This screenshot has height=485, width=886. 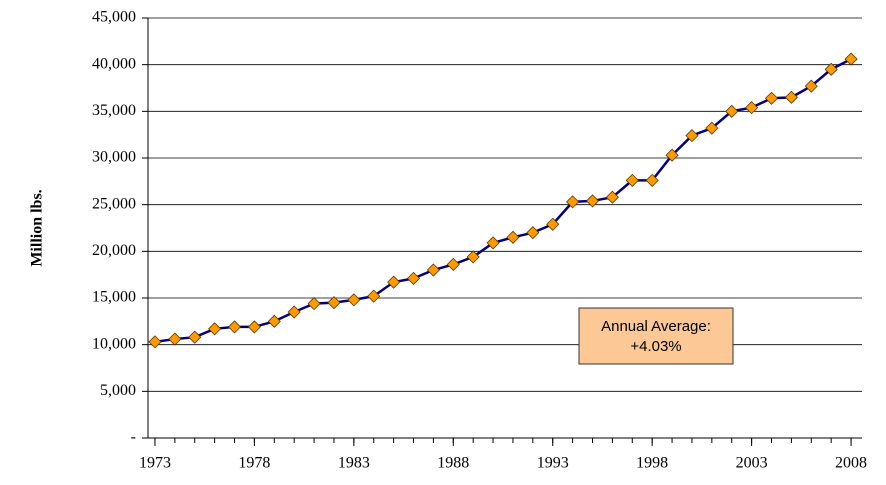 What do you see at coordinates (114, 297) in the screenshot?
I see `y-tick-label: 15,000` at bounding box center [114, 297].